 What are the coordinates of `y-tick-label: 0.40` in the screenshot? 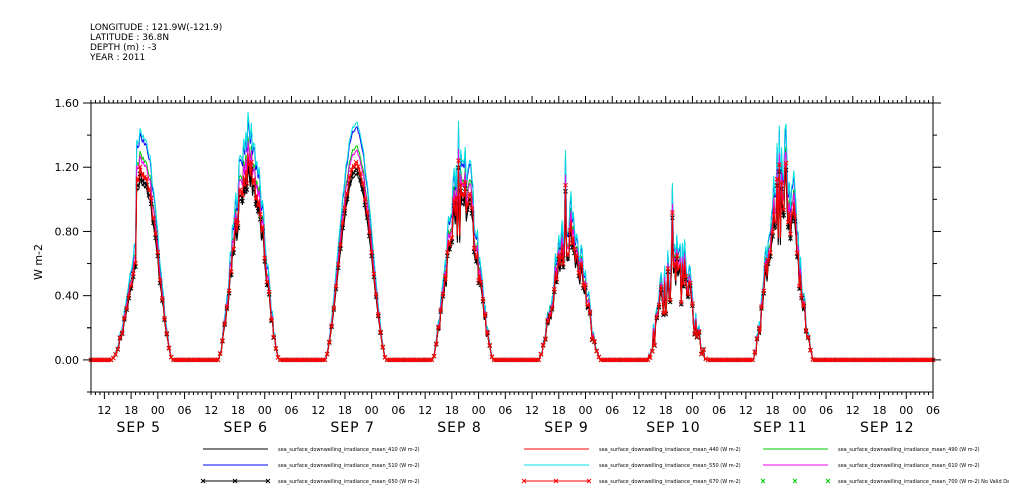 It's located at (67, 296).